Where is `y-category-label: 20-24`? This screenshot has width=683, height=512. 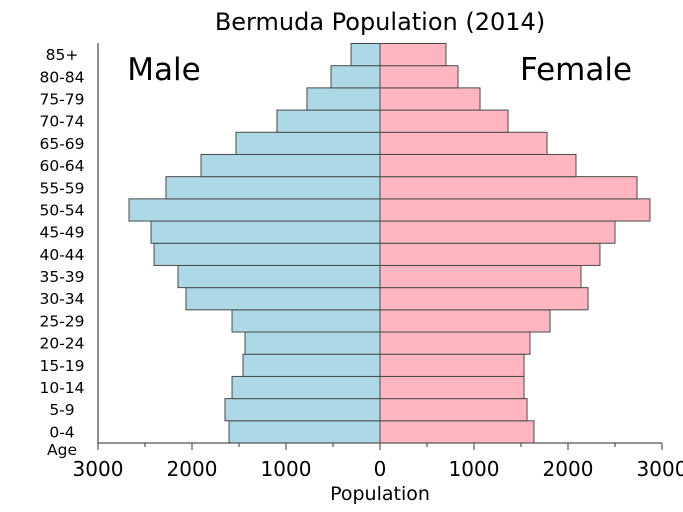 y-category-label: 20-24 is located at coordinates (61, 344).